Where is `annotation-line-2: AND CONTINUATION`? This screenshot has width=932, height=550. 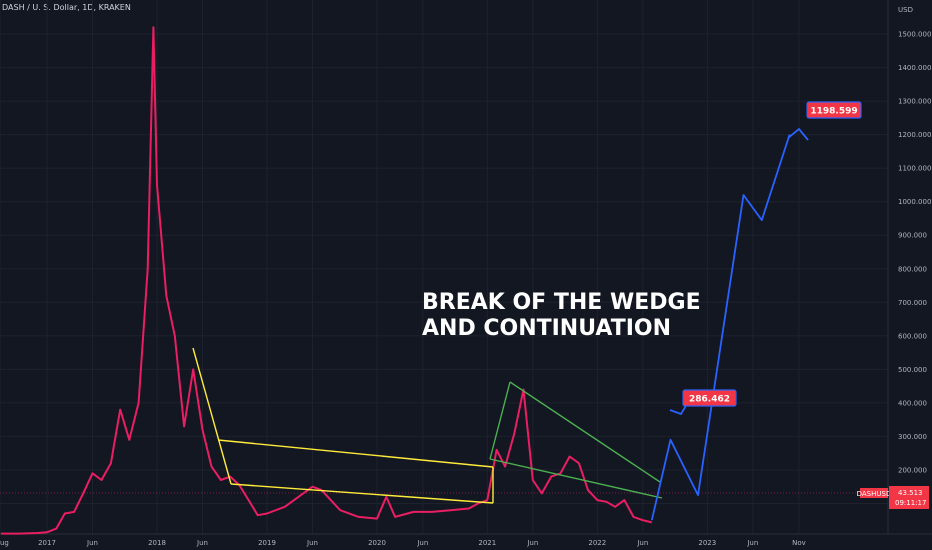 annotation-line-2: AND CONTINUATION is located at coordinates (546, 328).